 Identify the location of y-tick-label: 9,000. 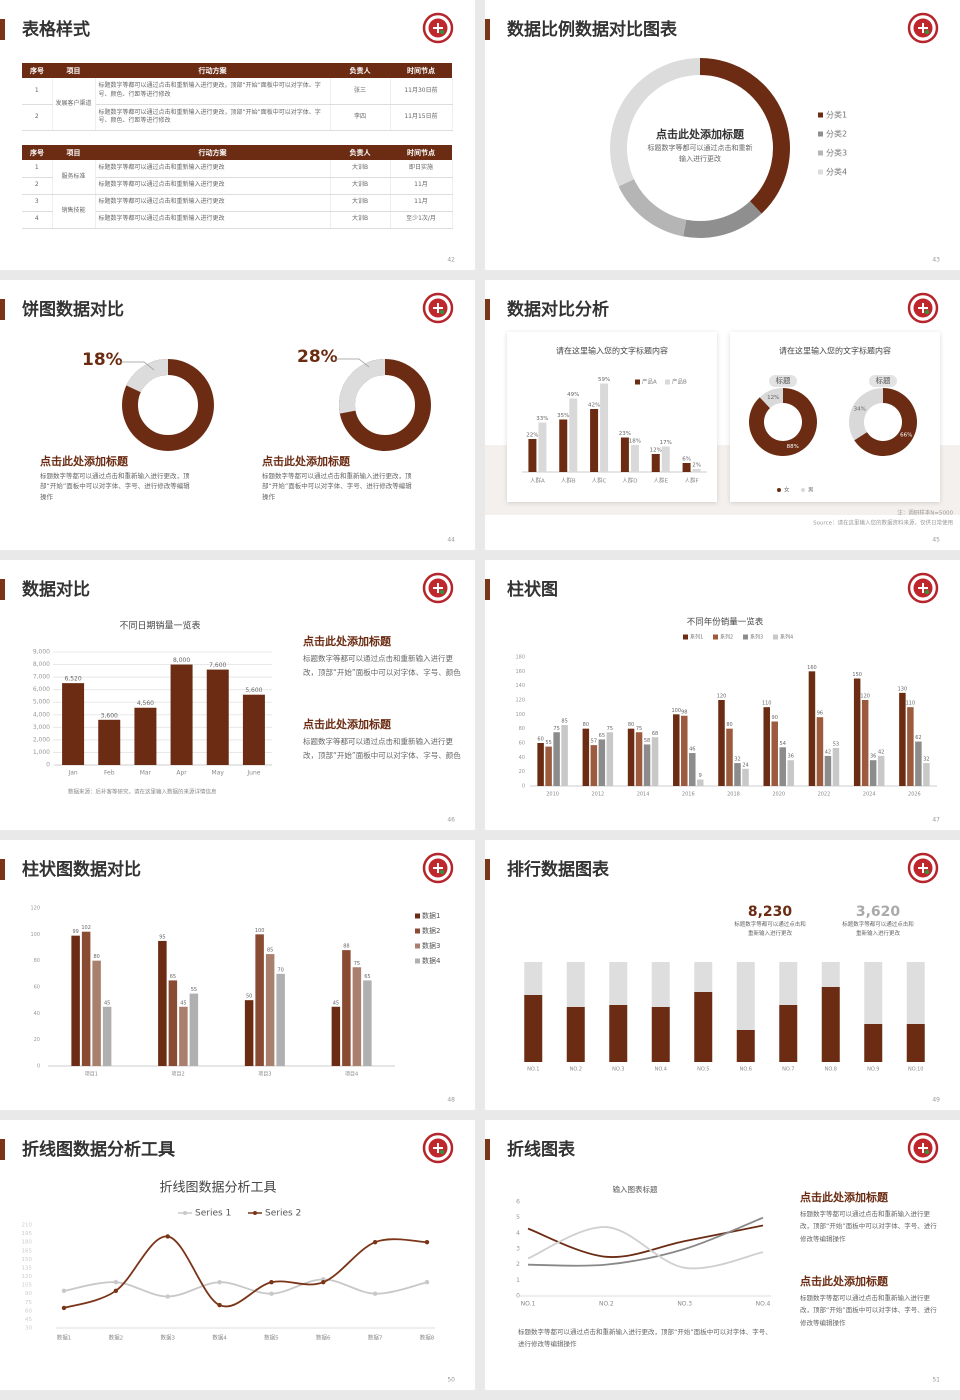
(41, 652).